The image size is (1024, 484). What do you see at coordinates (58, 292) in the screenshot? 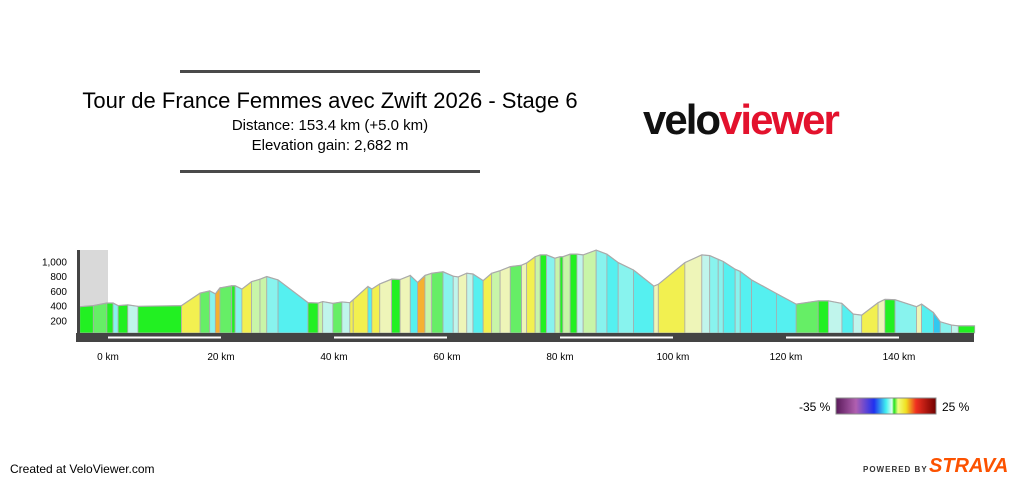
I see `y-tick-label: 600` at bounding box center [58, 292].